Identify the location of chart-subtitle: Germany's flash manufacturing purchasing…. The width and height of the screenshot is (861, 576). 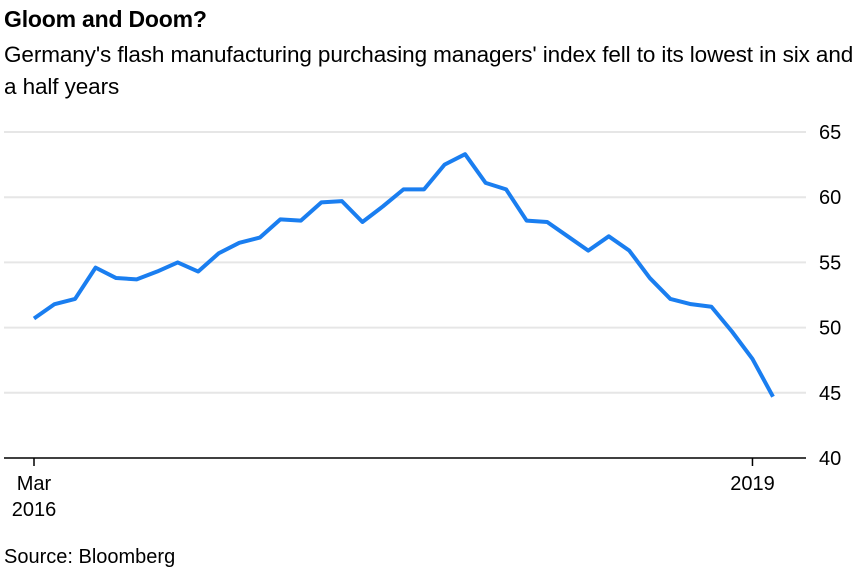
(429, 70).